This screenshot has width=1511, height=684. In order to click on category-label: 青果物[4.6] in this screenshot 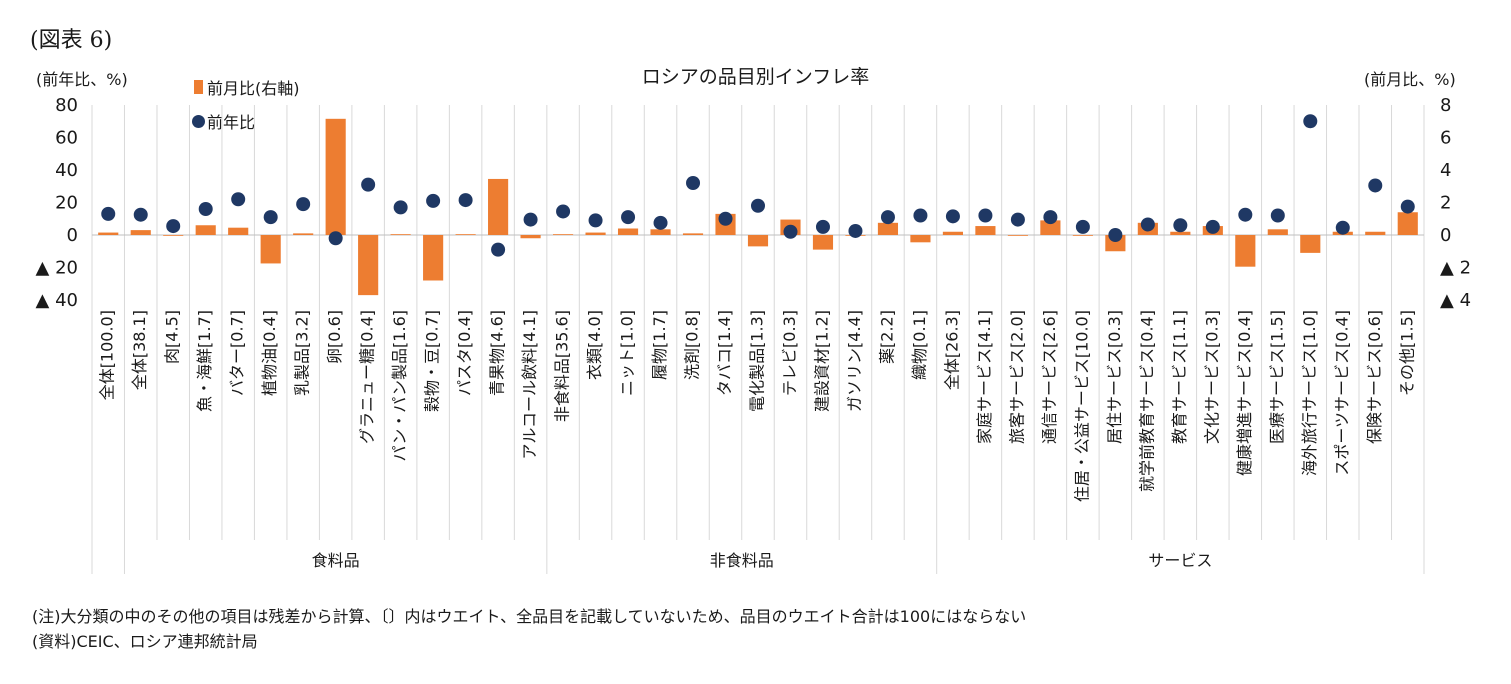, I will do `click(497, 353)`.